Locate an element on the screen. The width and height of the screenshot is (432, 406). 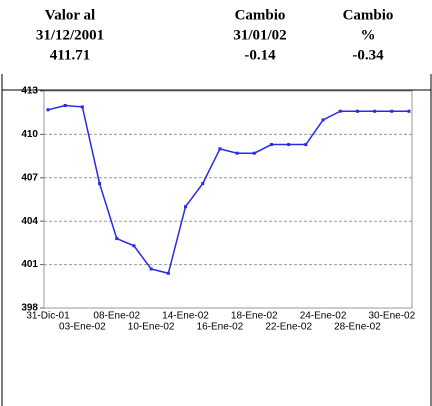
y-tick-label: 407 is located at coordinates (29, 177).